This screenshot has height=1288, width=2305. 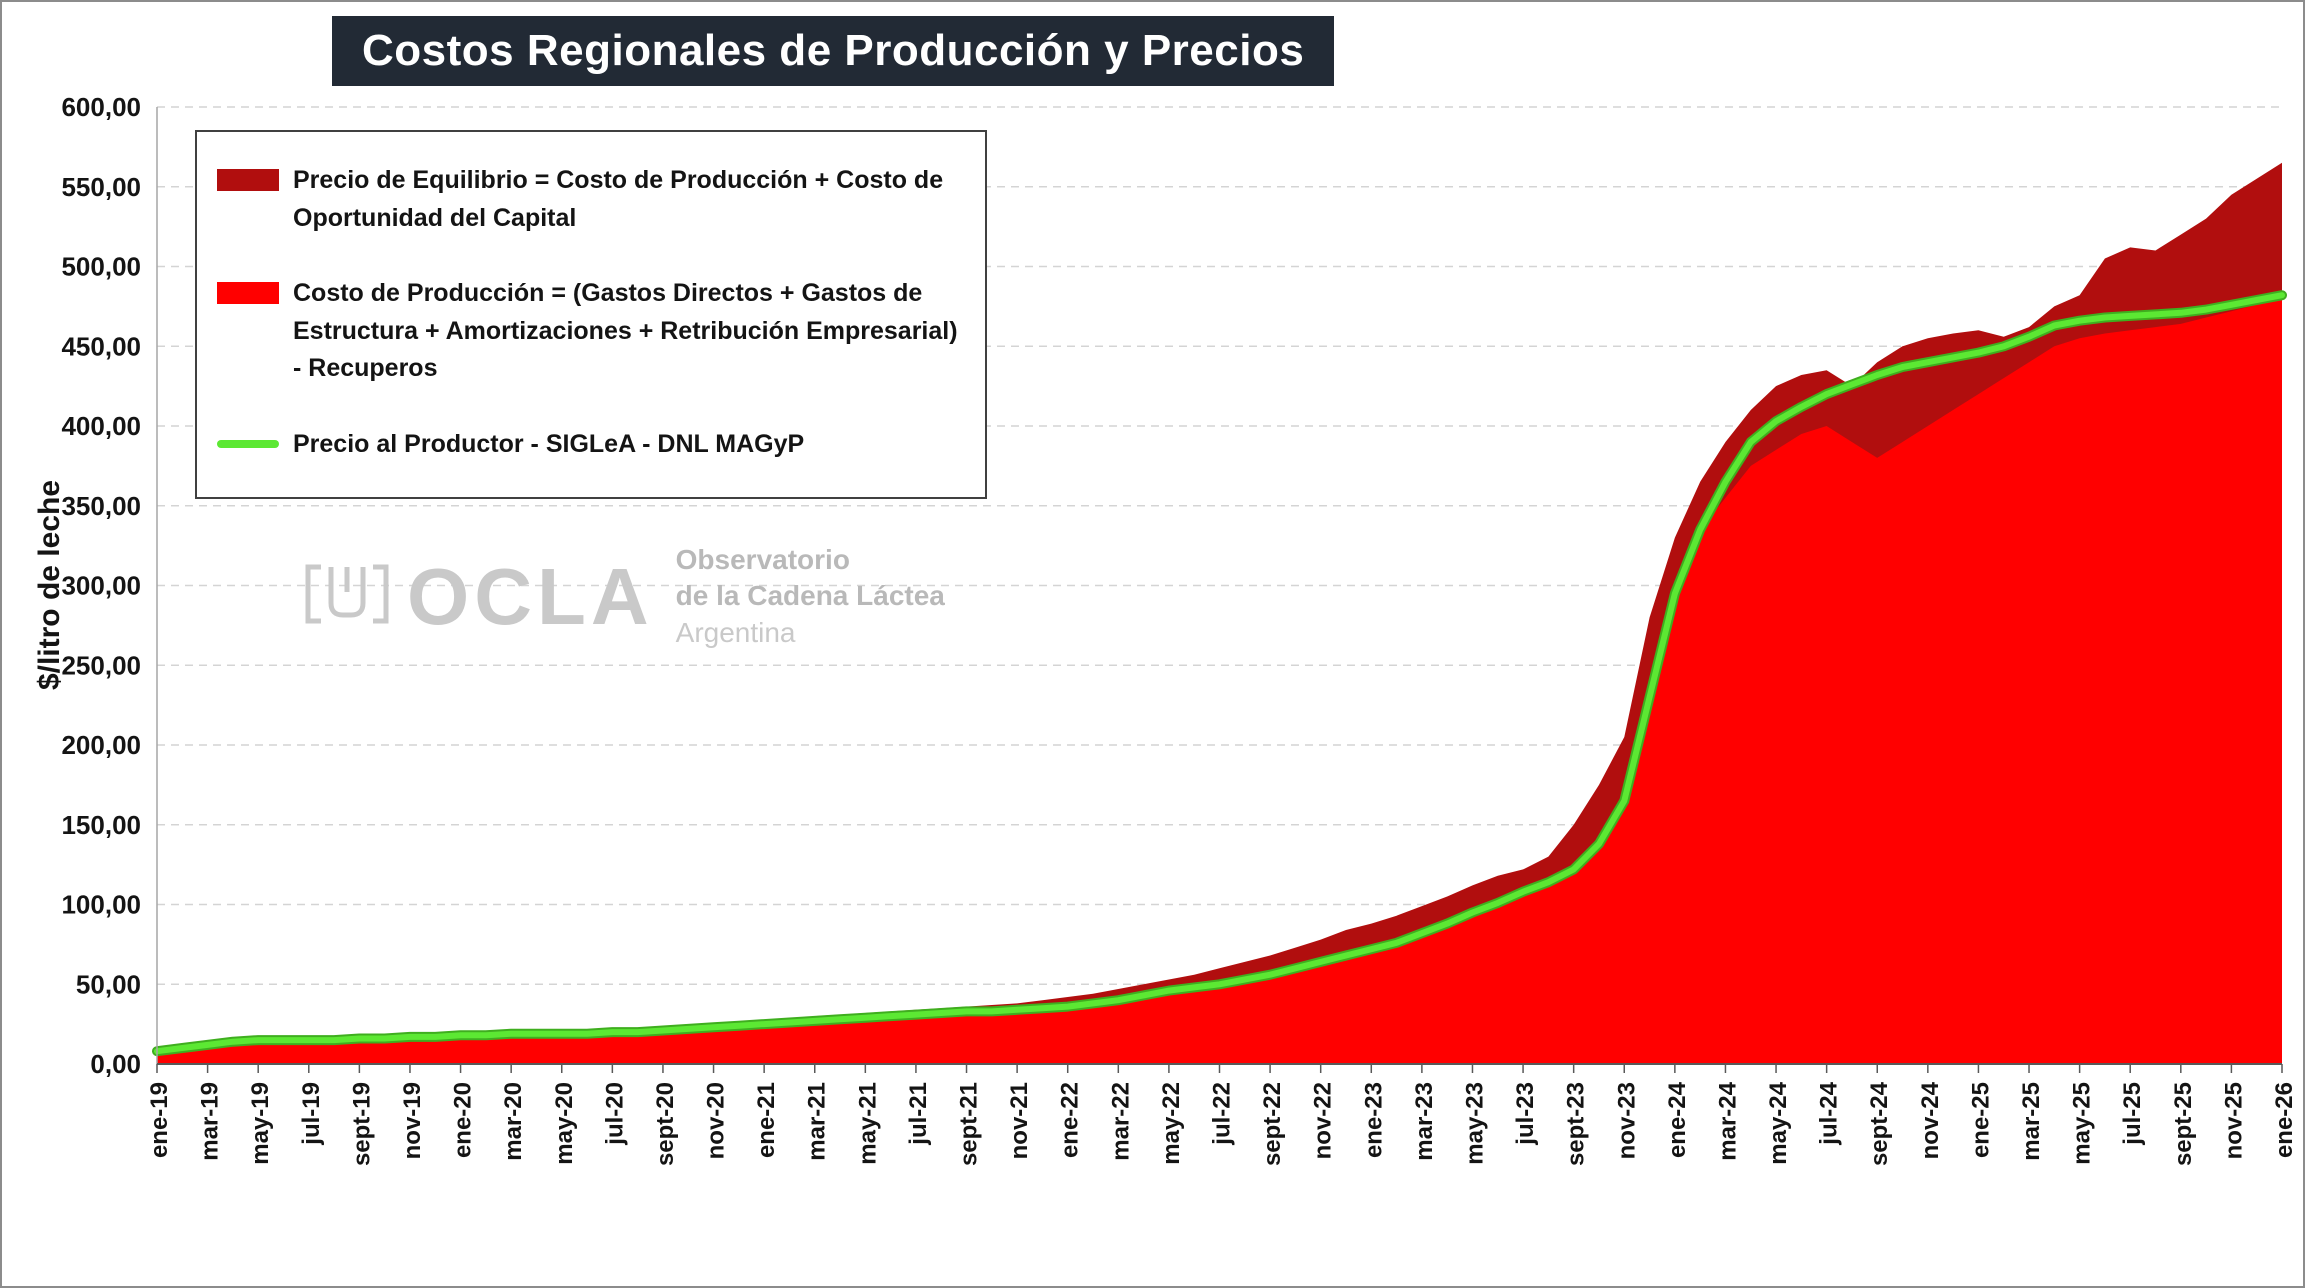 What do you see at coordinates (1879, 1123) in the screenshot?
I see `svg-text: sept-24` at bounding box center [1879, 1123].